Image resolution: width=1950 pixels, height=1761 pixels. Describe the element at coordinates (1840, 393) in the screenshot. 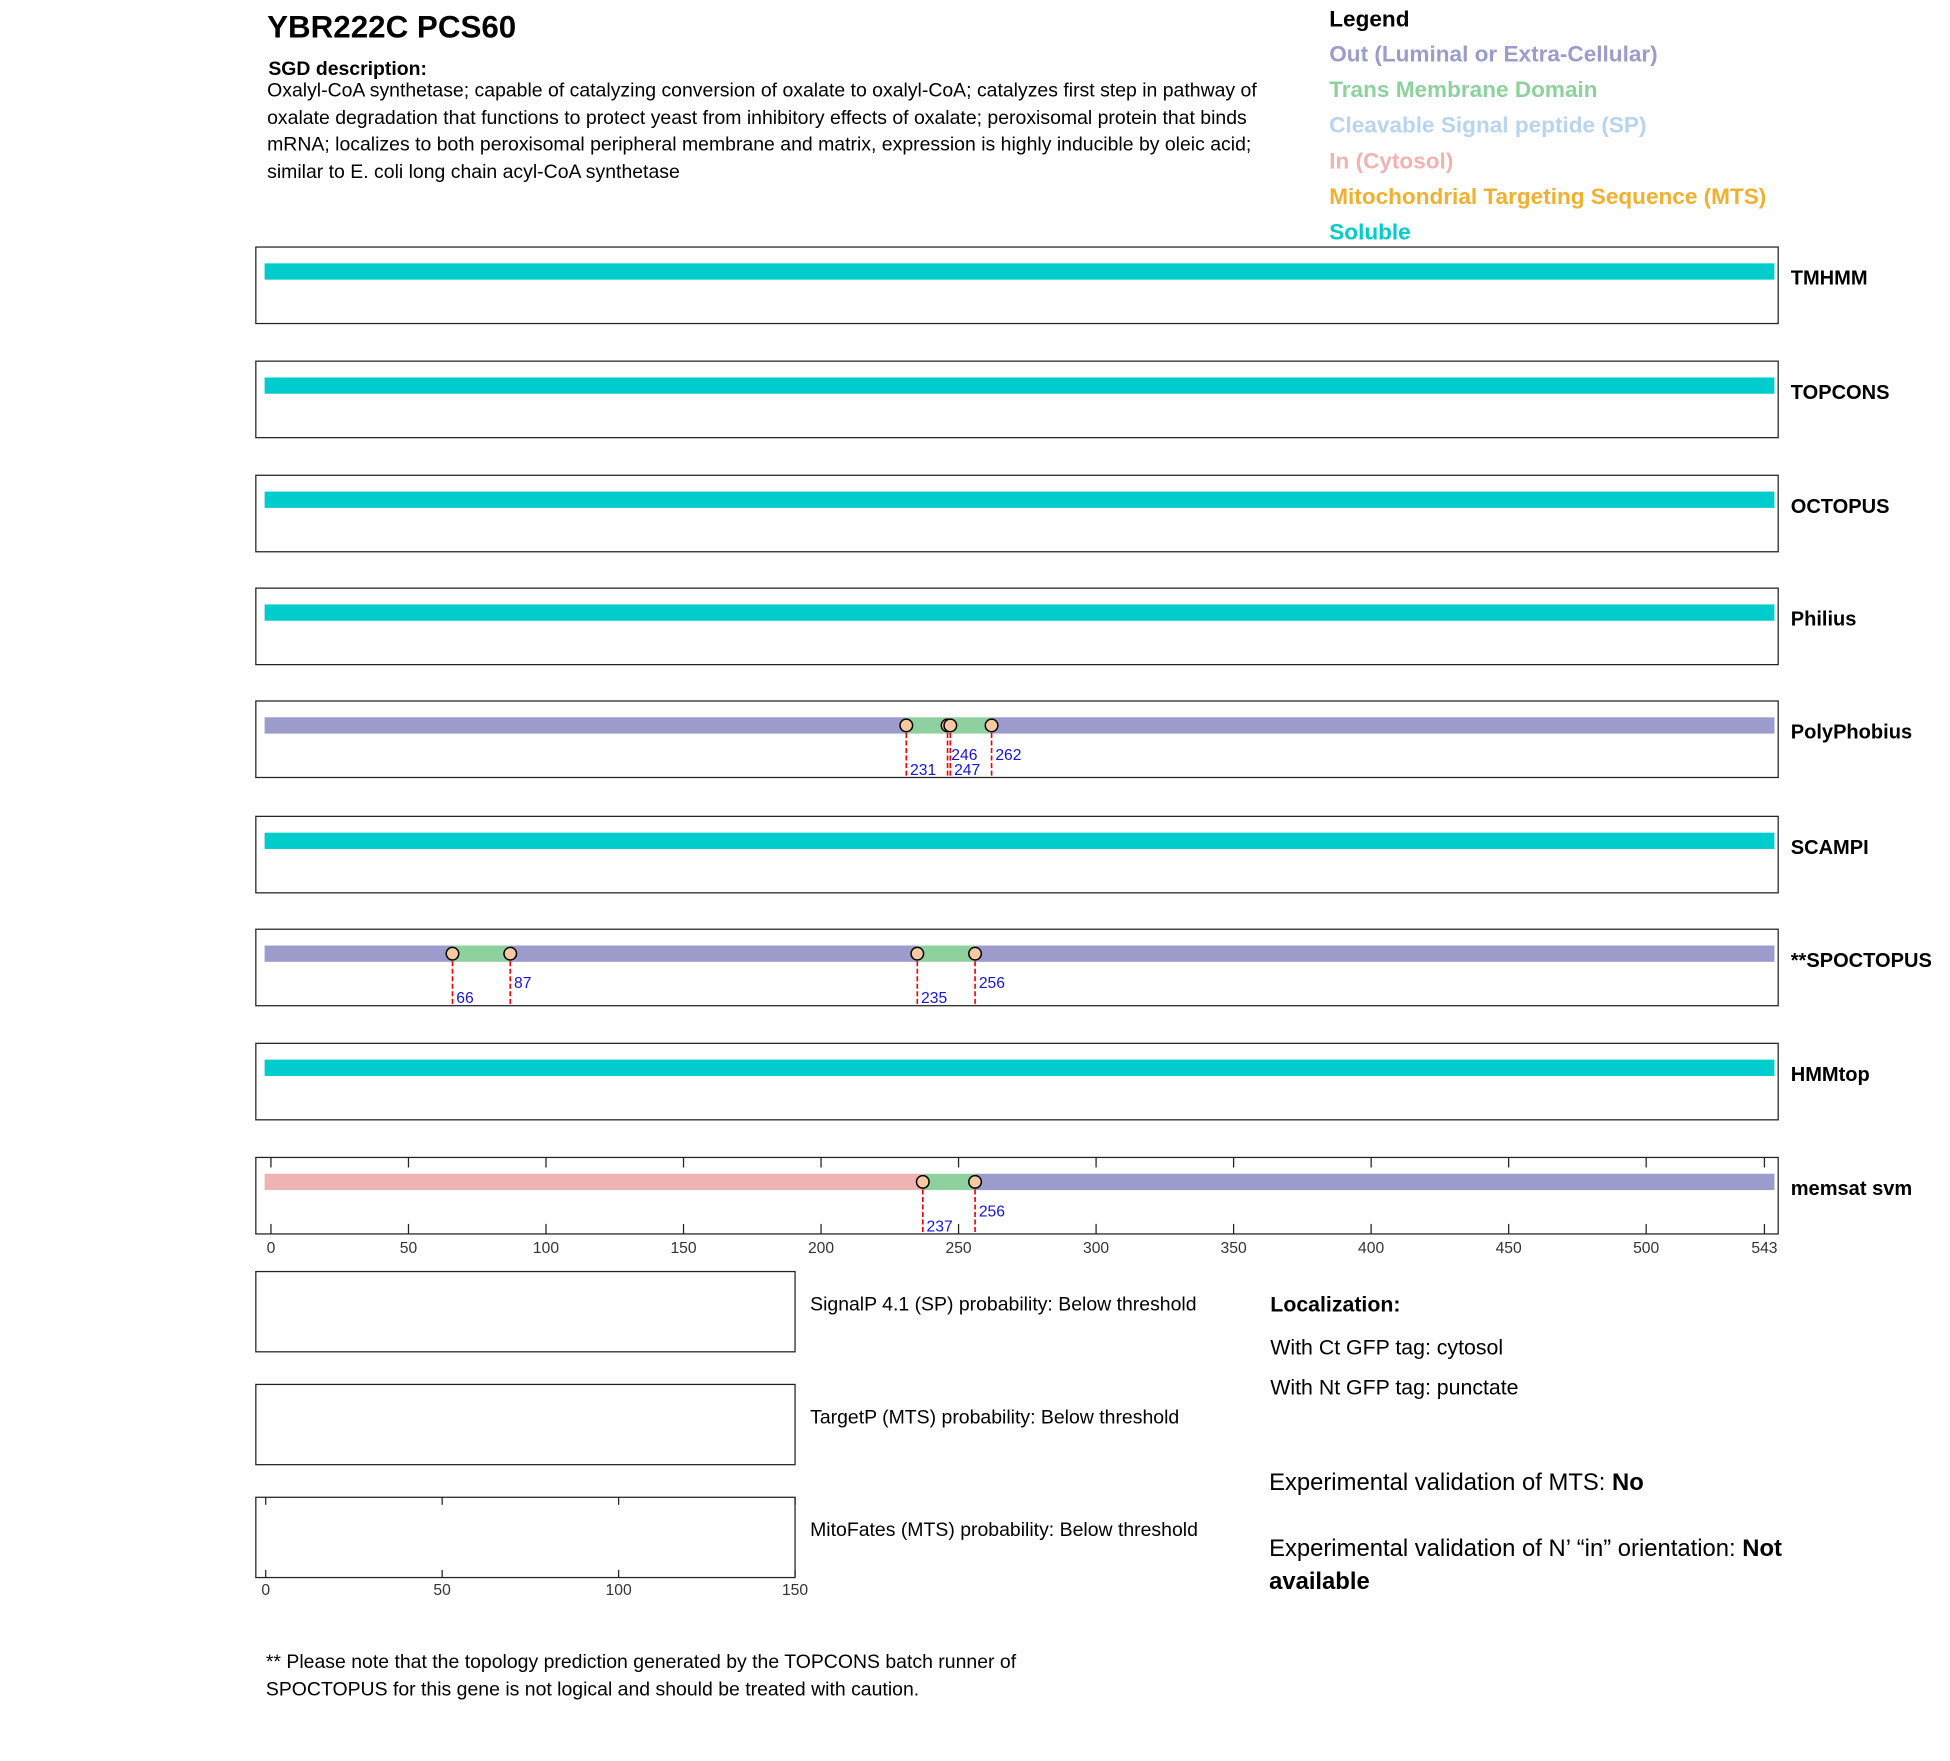

I see `track-name: TOPCONS` at that location.